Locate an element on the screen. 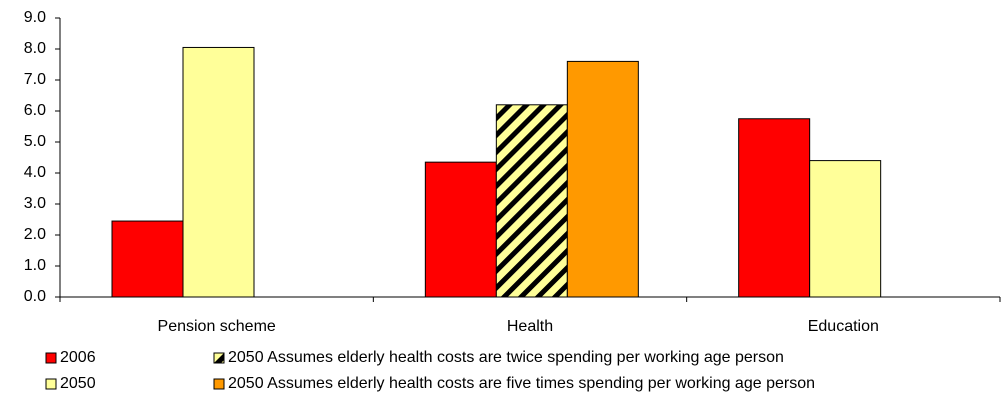 This screenshot has width=1003, height=403. legend-label: 2006 is located at coordinates (78, 357).